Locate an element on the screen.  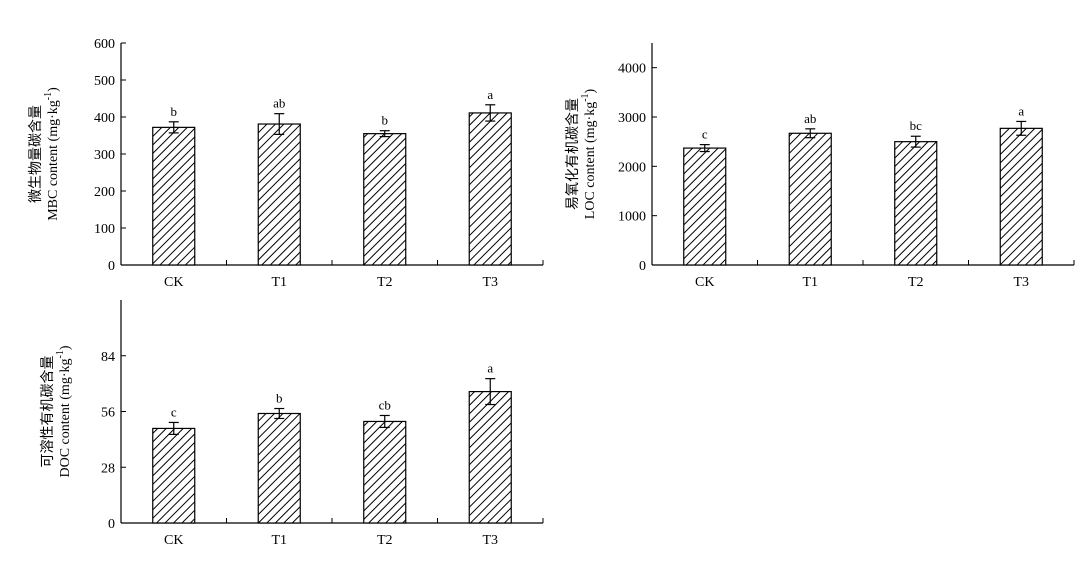
significance-label: cb is located at coordinates (385, 404).